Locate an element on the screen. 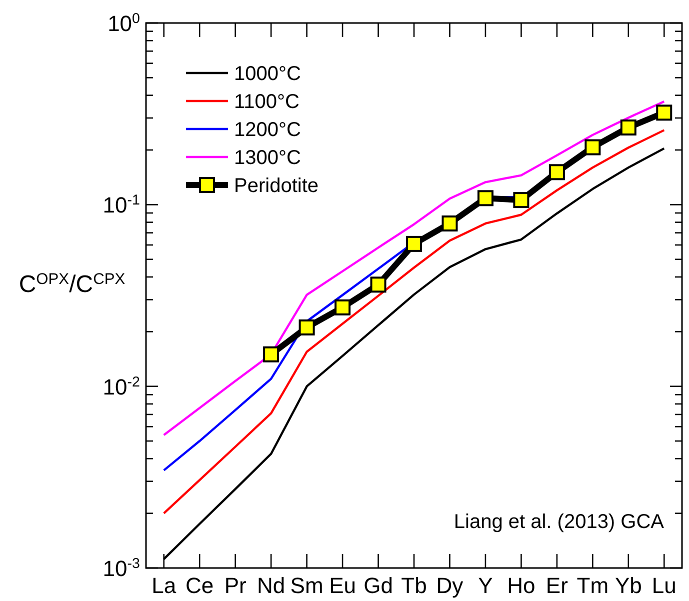 Image resolution: width=689 pixels, height=601 pixels. x-tick-label: Tm is located at coordinates (592, 585).